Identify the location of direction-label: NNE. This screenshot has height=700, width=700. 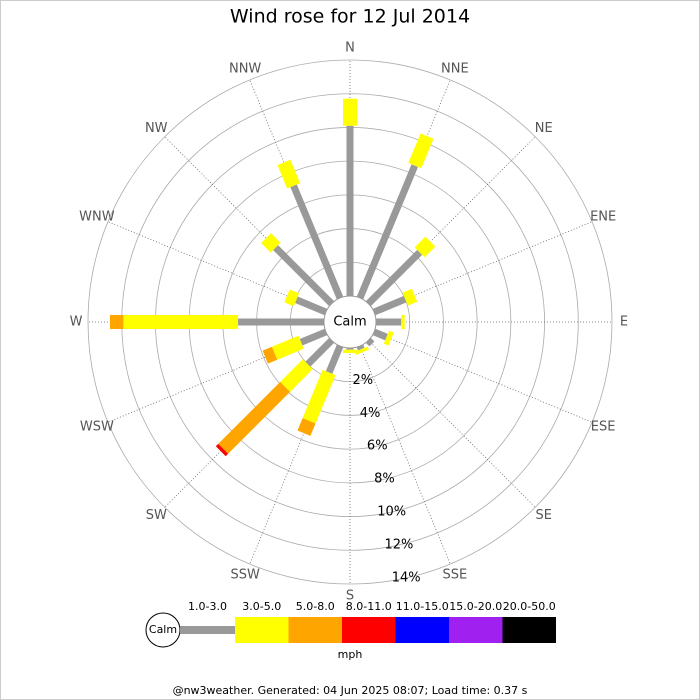
(455, 68).